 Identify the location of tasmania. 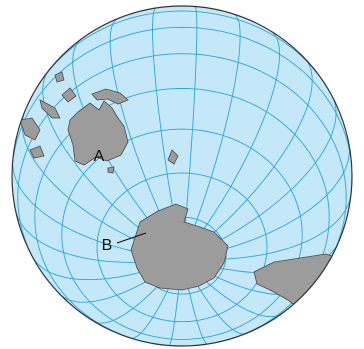
(111, 170).